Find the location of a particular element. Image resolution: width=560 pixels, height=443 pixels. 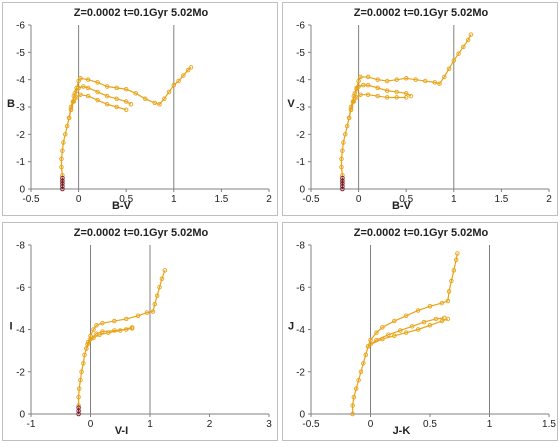

y-axis-label: I is located at coordinates (10, 327).